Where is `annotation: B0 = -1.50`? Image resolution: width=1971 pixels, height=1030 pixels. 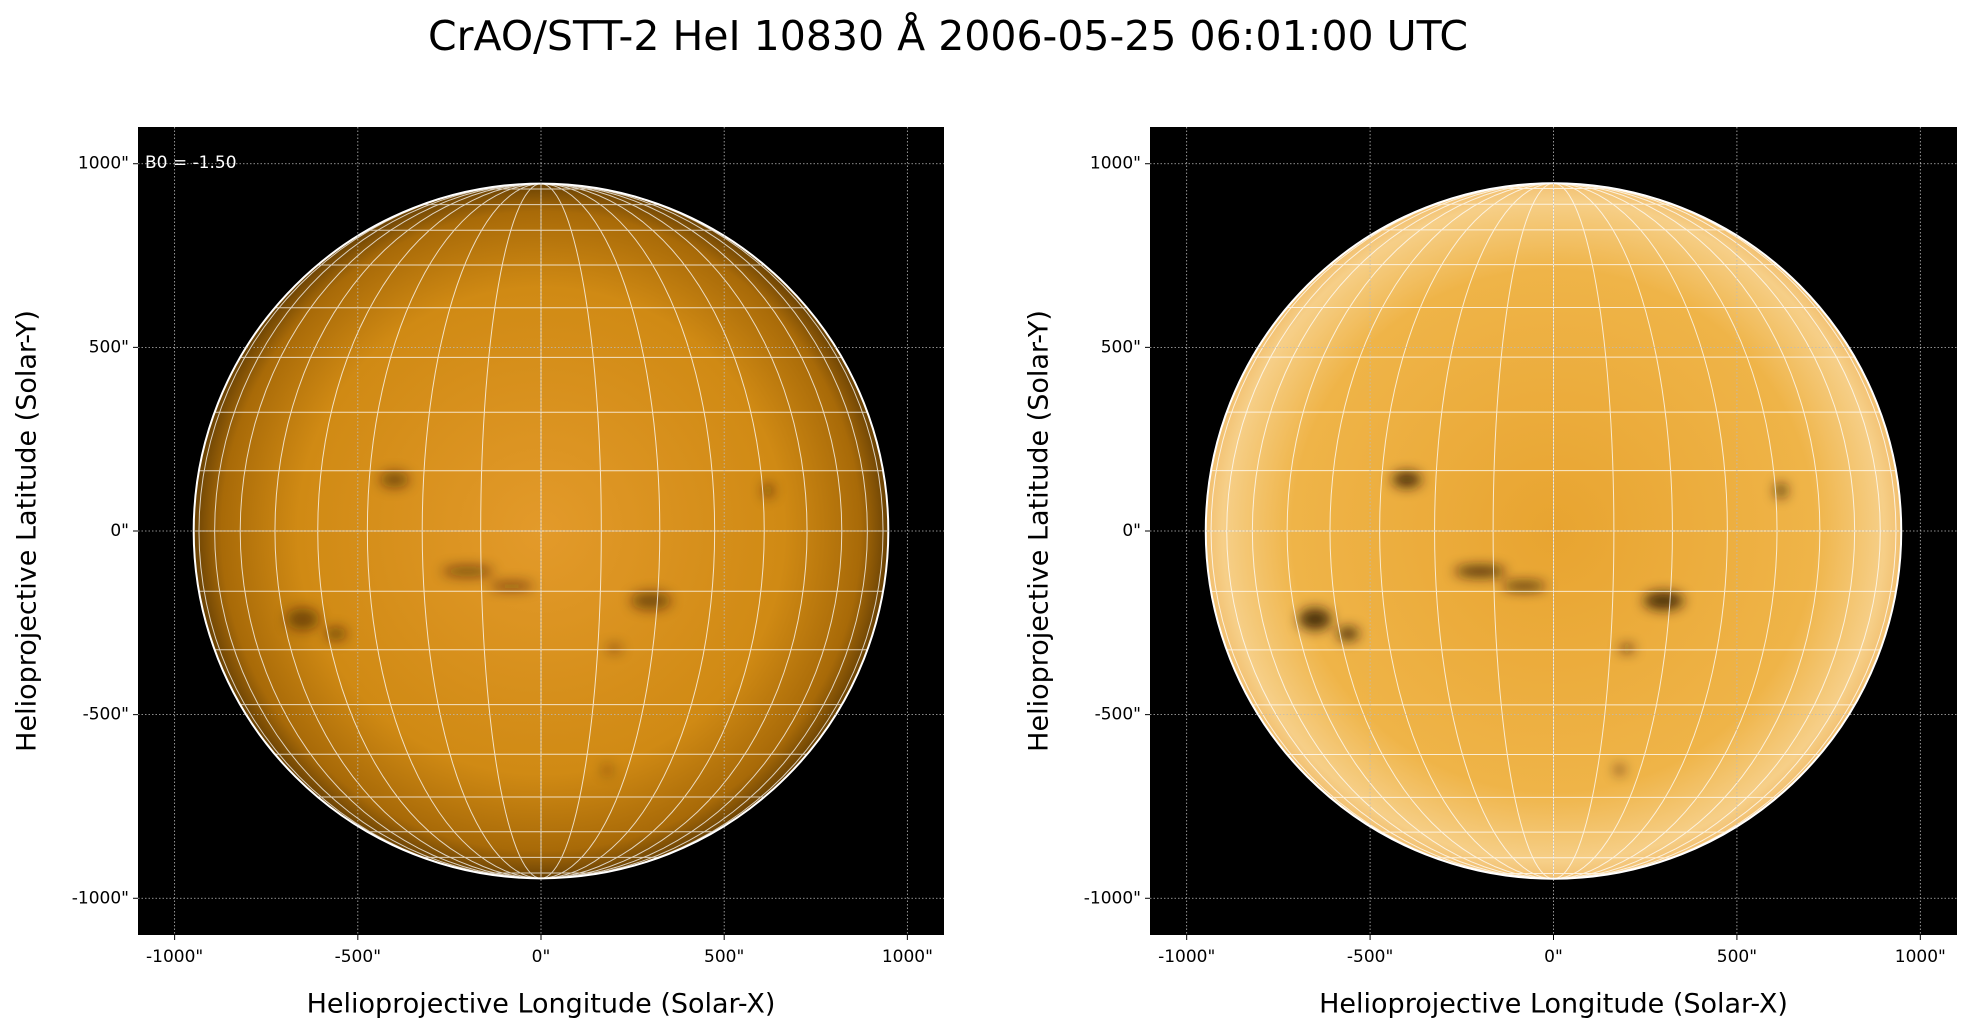 annotation: B0 = -1.50 is located at coordinates (191, 163).